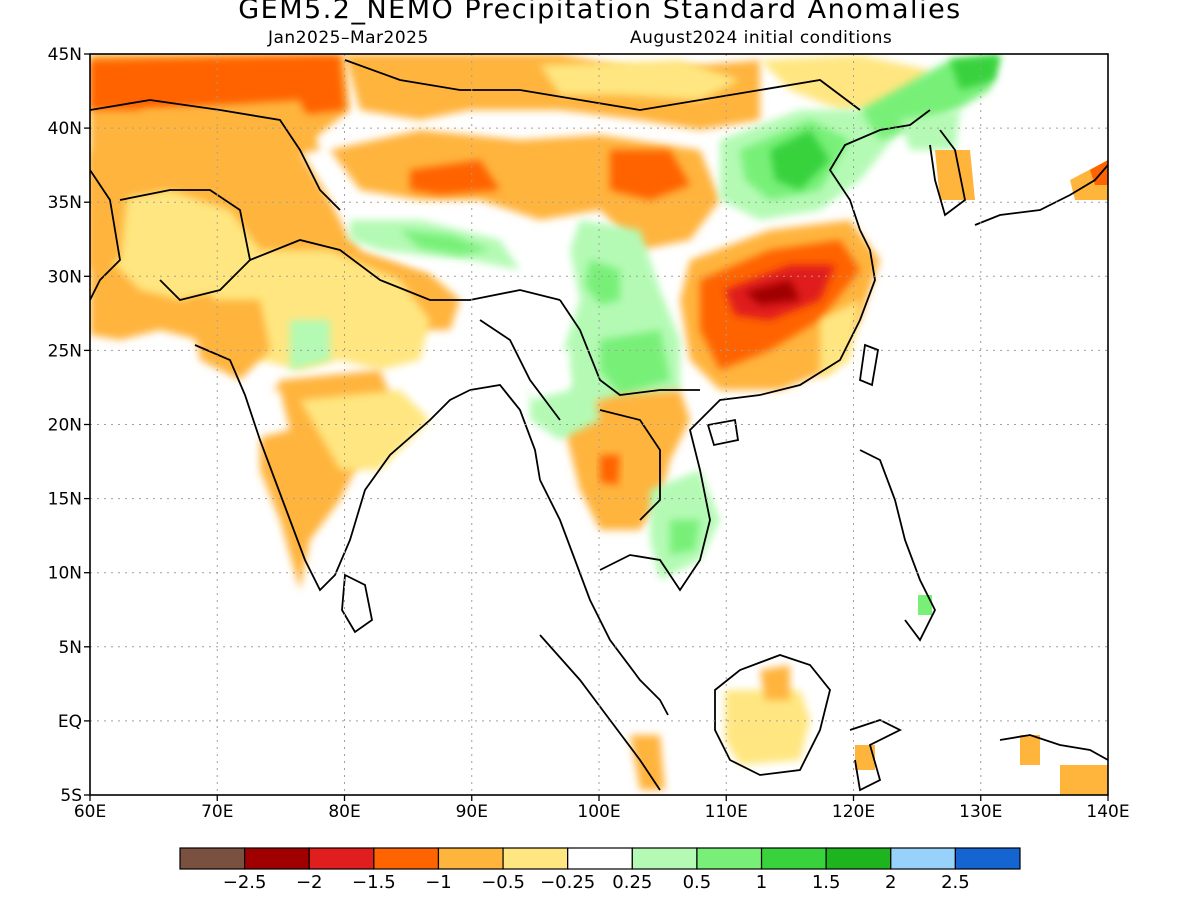 Image resolution: width=1200 pixels, height=900 pixels. I want to click on coast-korea, so click(947, 173).